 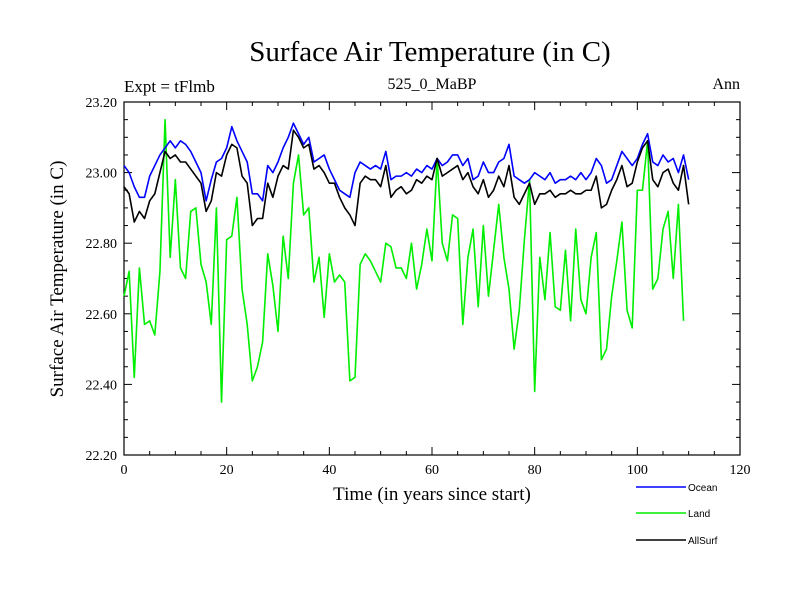 I want to click on x-tick-label: 20, so click(x=227, y=470).